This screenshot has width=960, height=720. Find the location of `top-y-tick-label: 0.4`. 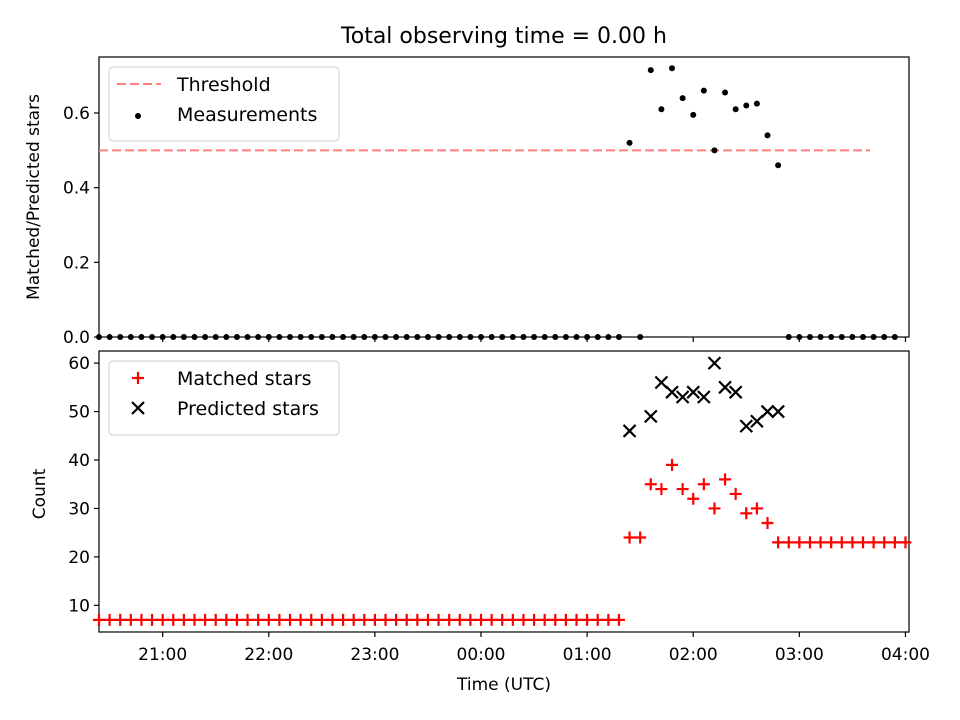

top-y-tick-label: 0.4 is located at coordinates (76, 189).